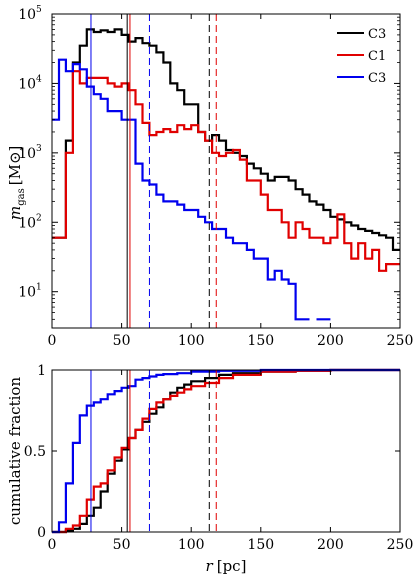 This screenshot has height=577, width=415. Describe the element at coordinates (30, 83) in the screenshot. I see `top-ytick-label: 10⁴` at that location.